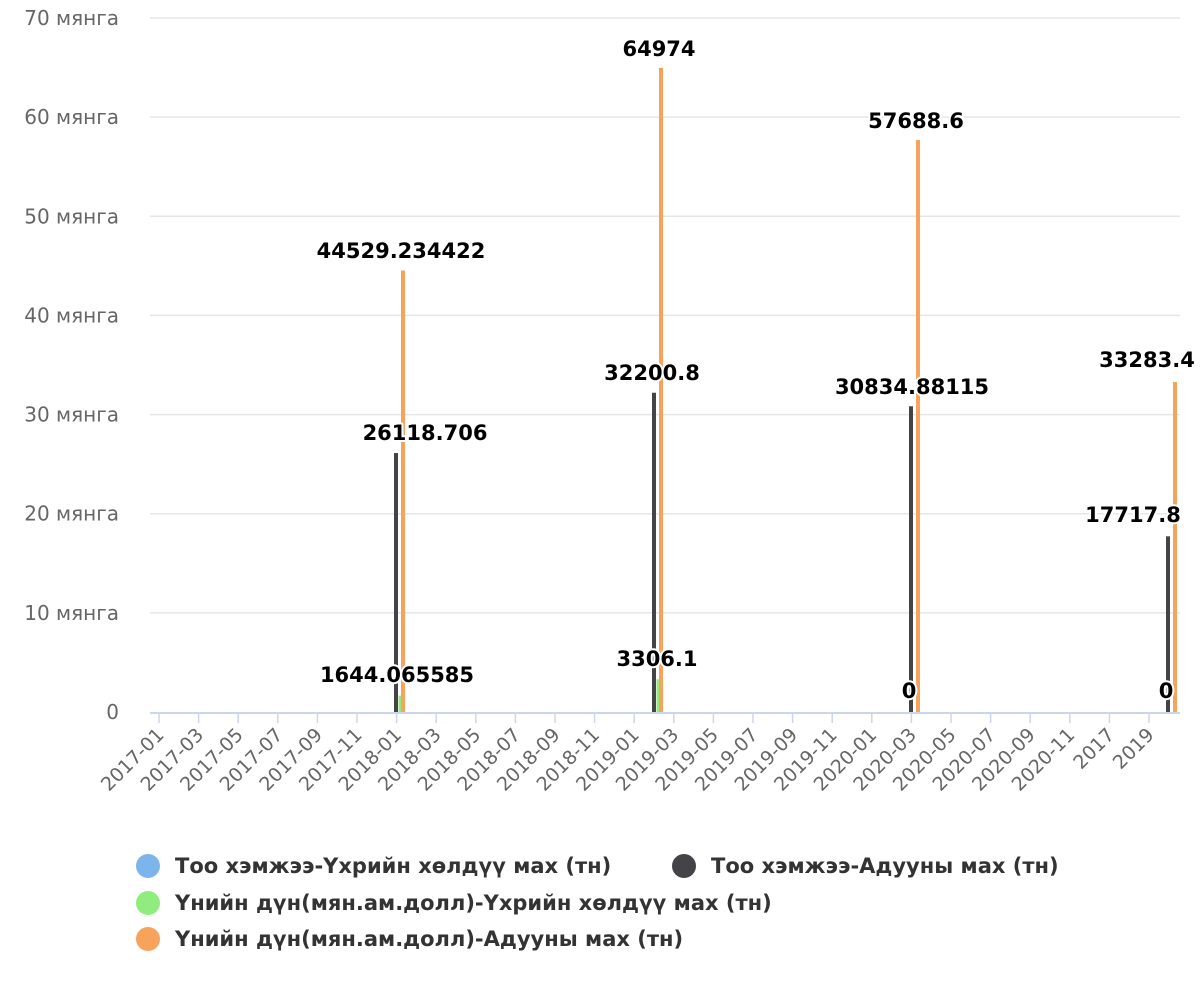 Image resolution: width=1200 pixels, height=1000 pixels. What do you see at coordinates (401, 251) in the screenshot?
I see `data-label: 44529.234422` at bounding box center [401, 251].